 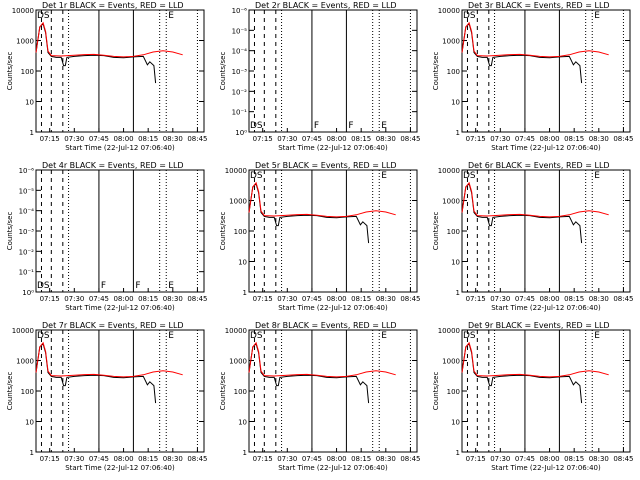 What do you see at coordinates (27, 191) in the screenshot?
I see `y-tick-label: 10⁻⁵` at bounding box center [27, 191].